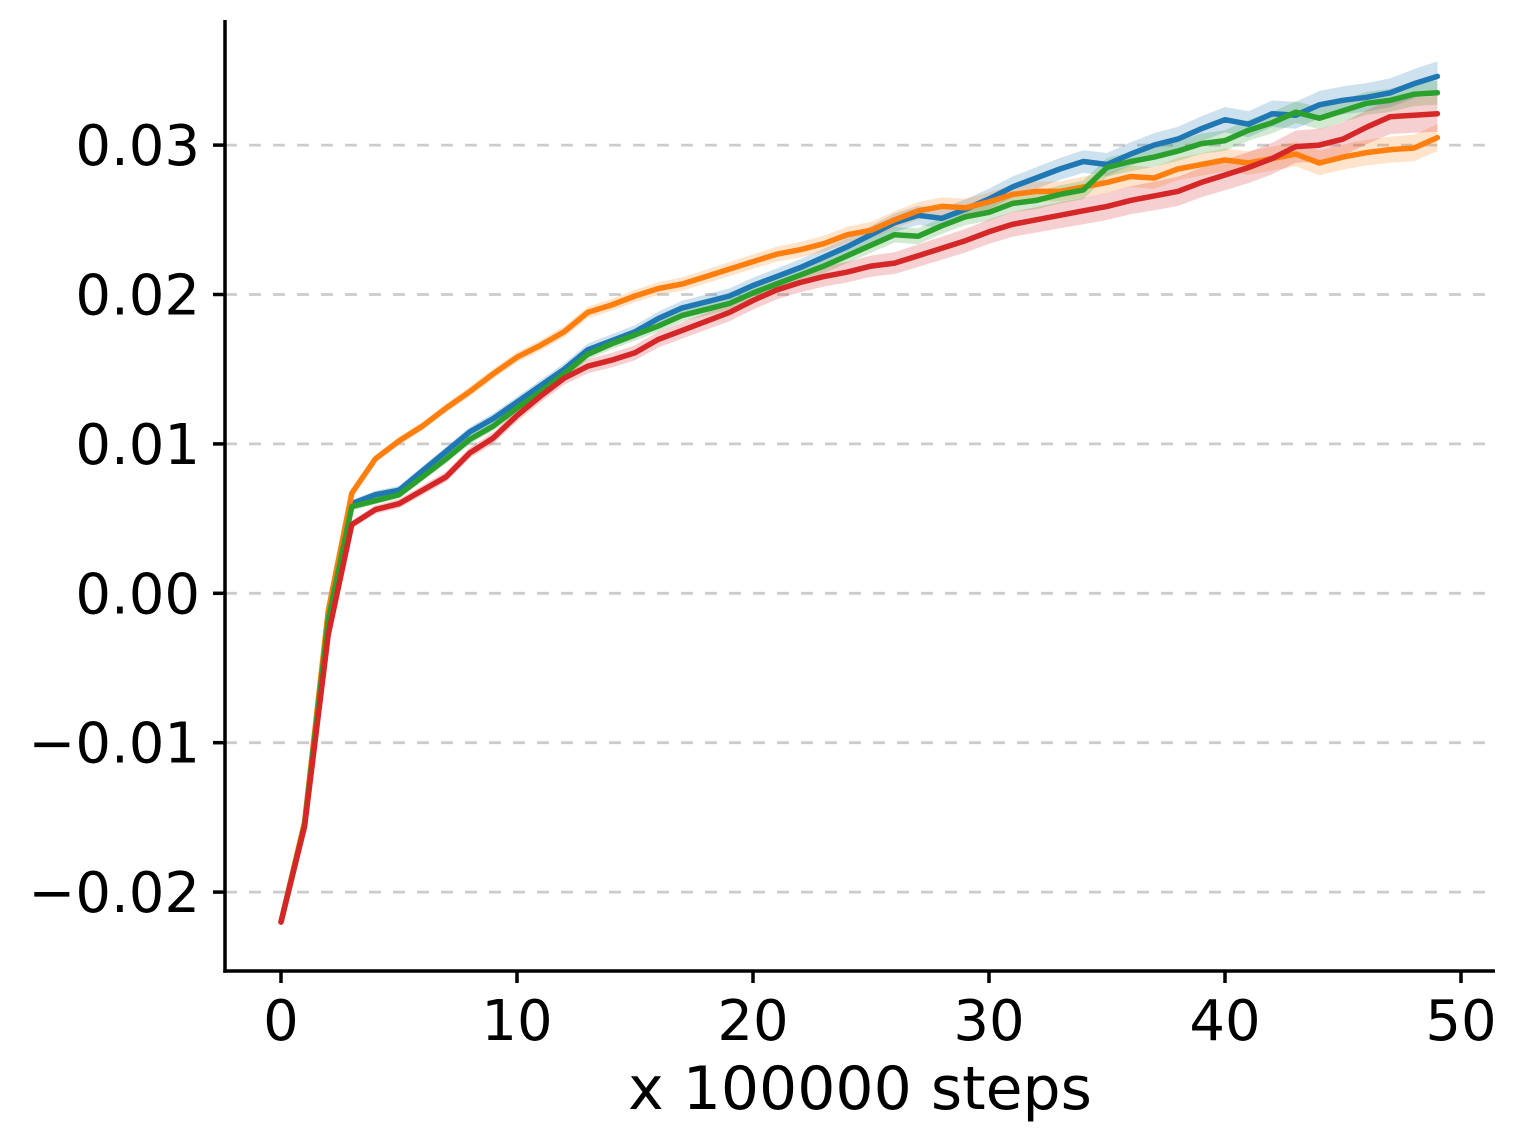 This screenshot has height=1147, width=1523. Describe the element at coordinates (137, 594) in the screenshot. I see `y-tick-label: 0.00` at that location.